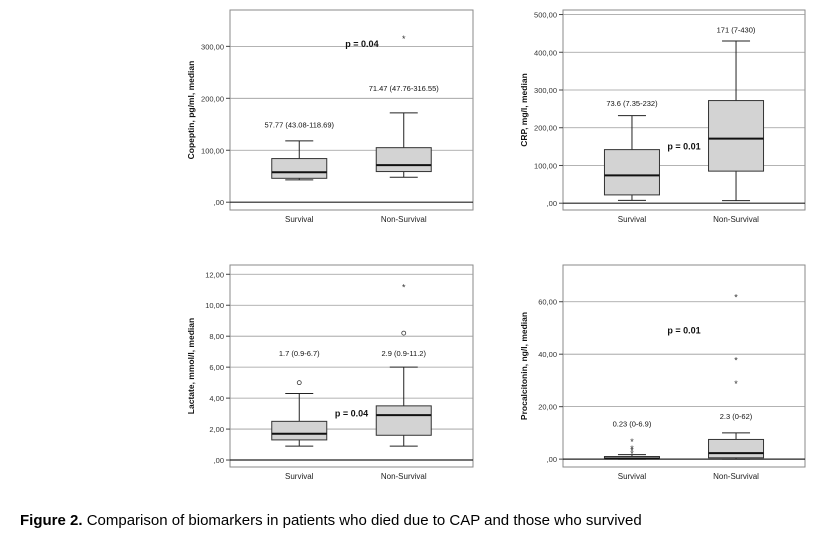  What do you see at coordinates (51, 520) in the screenshot?
I see `caption-label: Figure 2.` at bounding box center [51, 520].